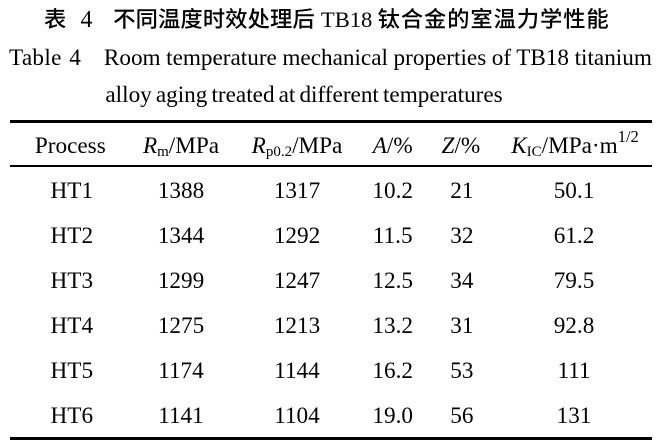 The width and height of the screenshot is (662, 445). What do you see at coordinates (346, 19) in the screenshot?
I see `svg-text: TB18` at bounding box center [346, 19].